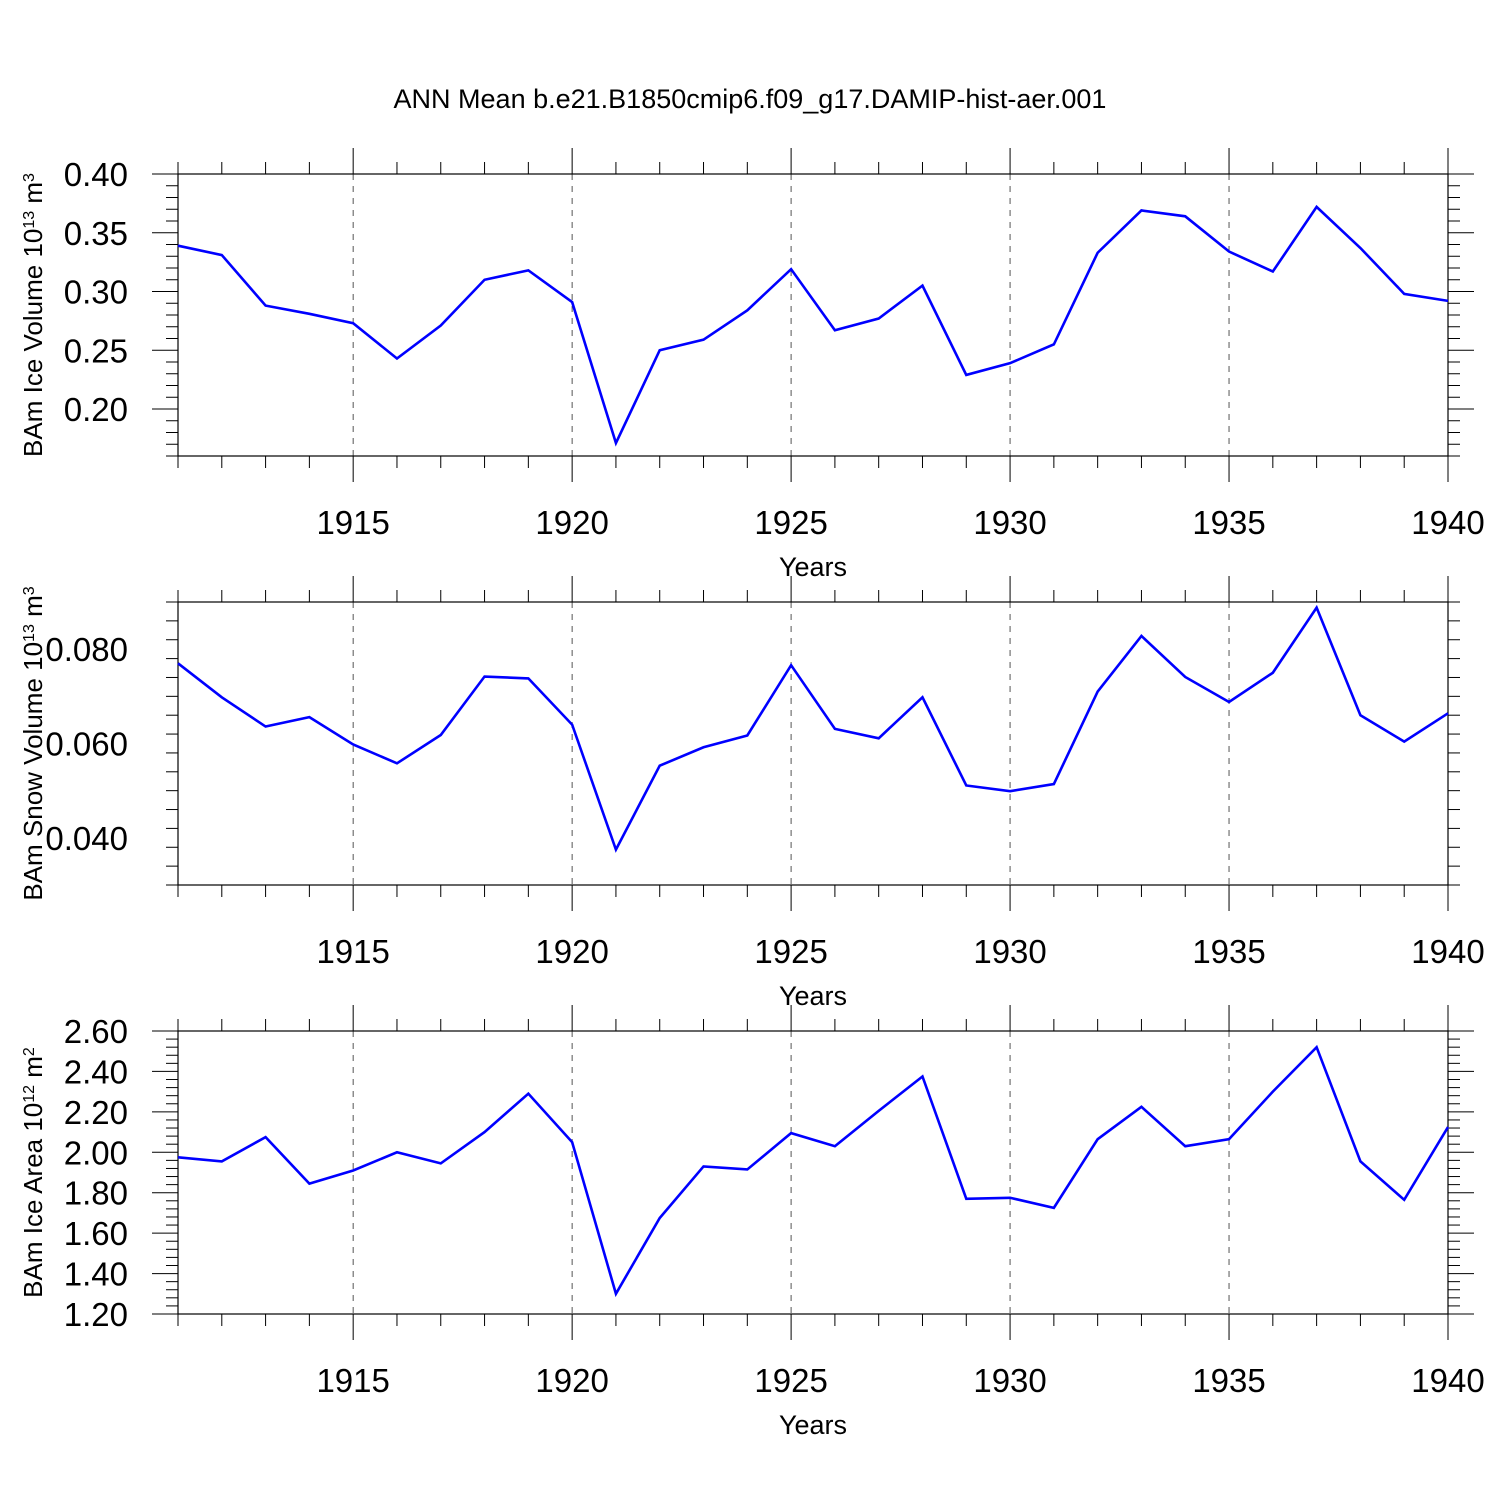 This screenshot has height=1500, width=1500. I want to click on y-tick-label: 0.080, so click(86, 649).